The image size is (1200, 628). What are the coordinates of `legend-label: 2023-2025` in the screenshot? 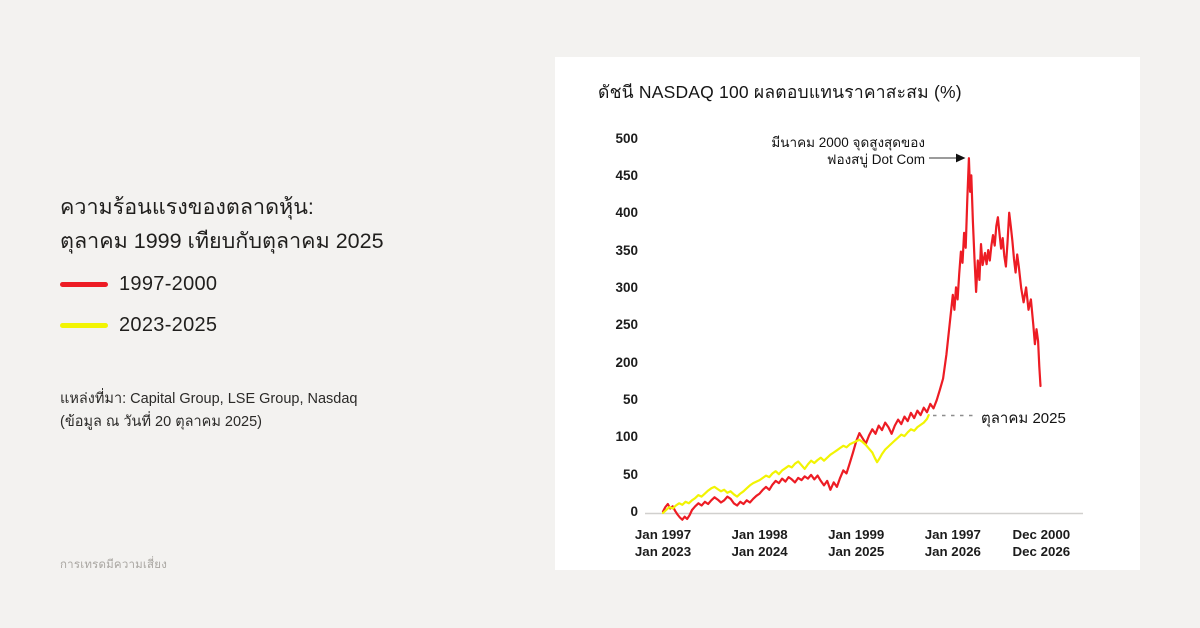 It's located at (168, 324).